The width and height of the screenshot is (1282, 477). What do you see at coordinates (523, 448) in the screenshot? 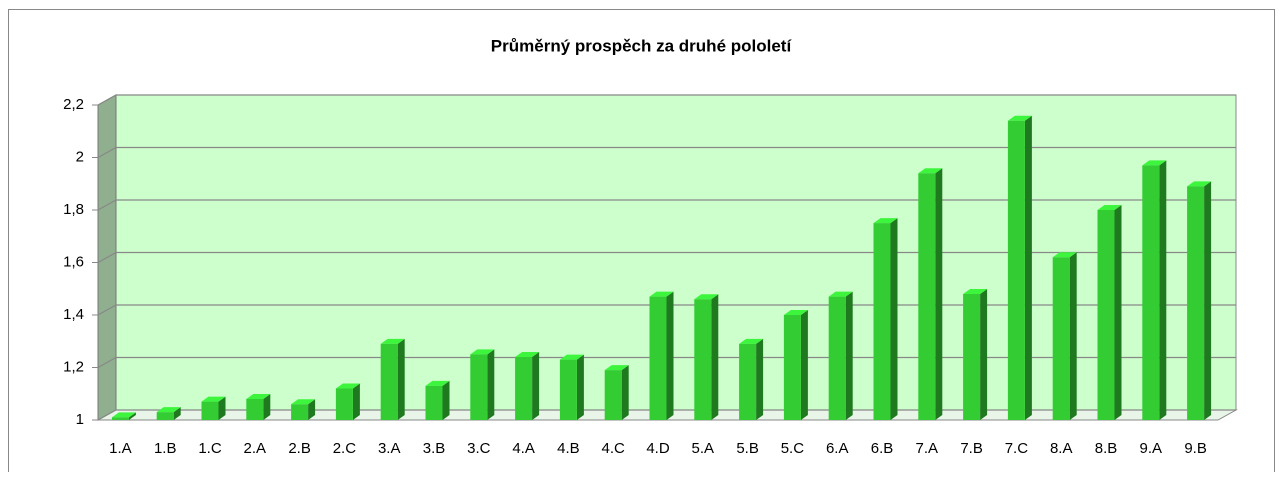
I see `x-tick-label: 4.A` at bounding box center [523, 448].